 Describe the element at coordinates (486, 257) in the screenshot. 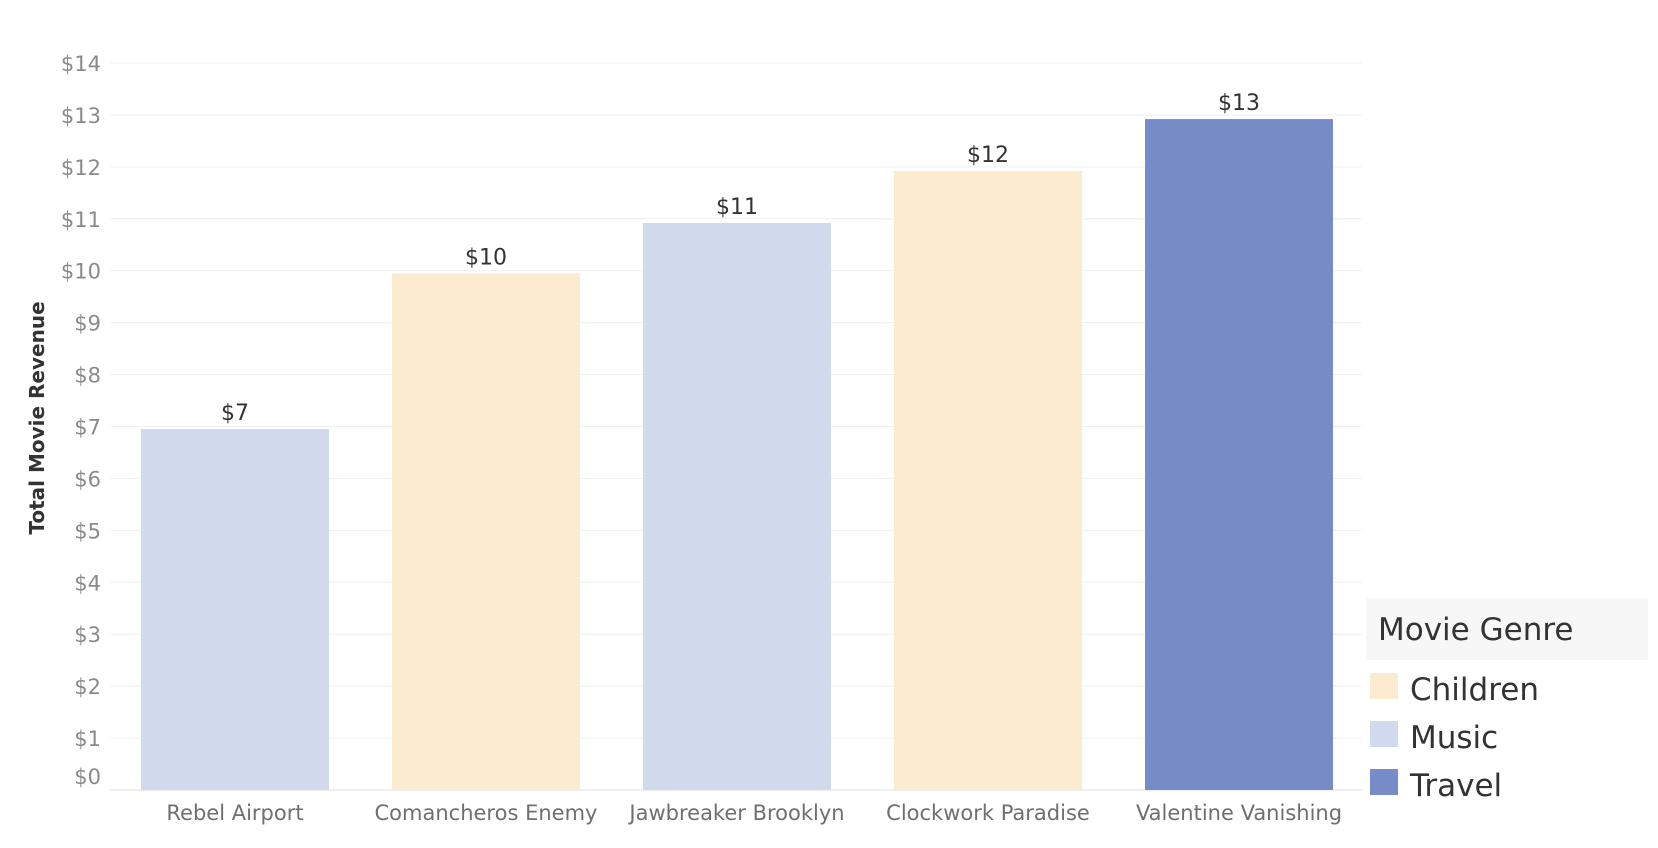

I see `bar-value-label: $10` at that location.